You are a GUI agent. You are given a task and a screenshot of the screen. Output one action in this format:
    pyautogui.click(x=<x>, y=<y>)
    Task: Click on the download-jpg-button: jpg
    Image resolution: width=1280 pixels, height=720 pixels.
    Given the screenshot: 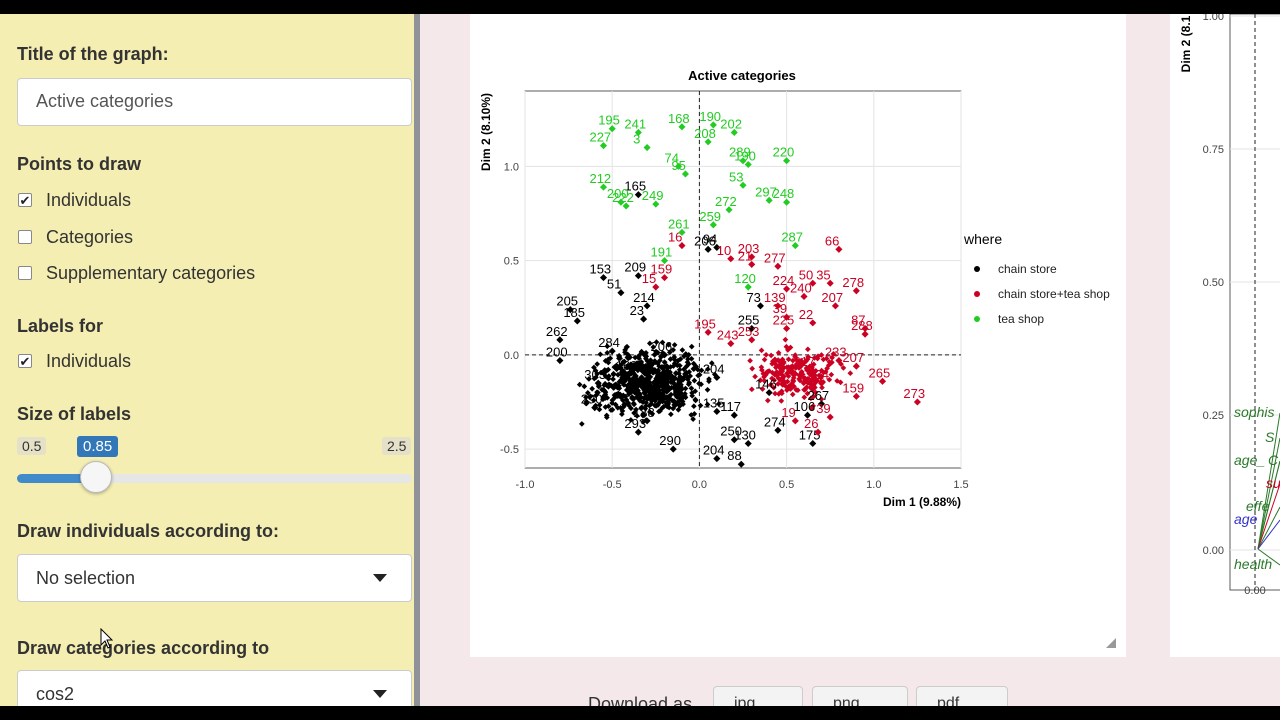 What is the action you would take?
    pyautogui.click(x=758, y=696)
    